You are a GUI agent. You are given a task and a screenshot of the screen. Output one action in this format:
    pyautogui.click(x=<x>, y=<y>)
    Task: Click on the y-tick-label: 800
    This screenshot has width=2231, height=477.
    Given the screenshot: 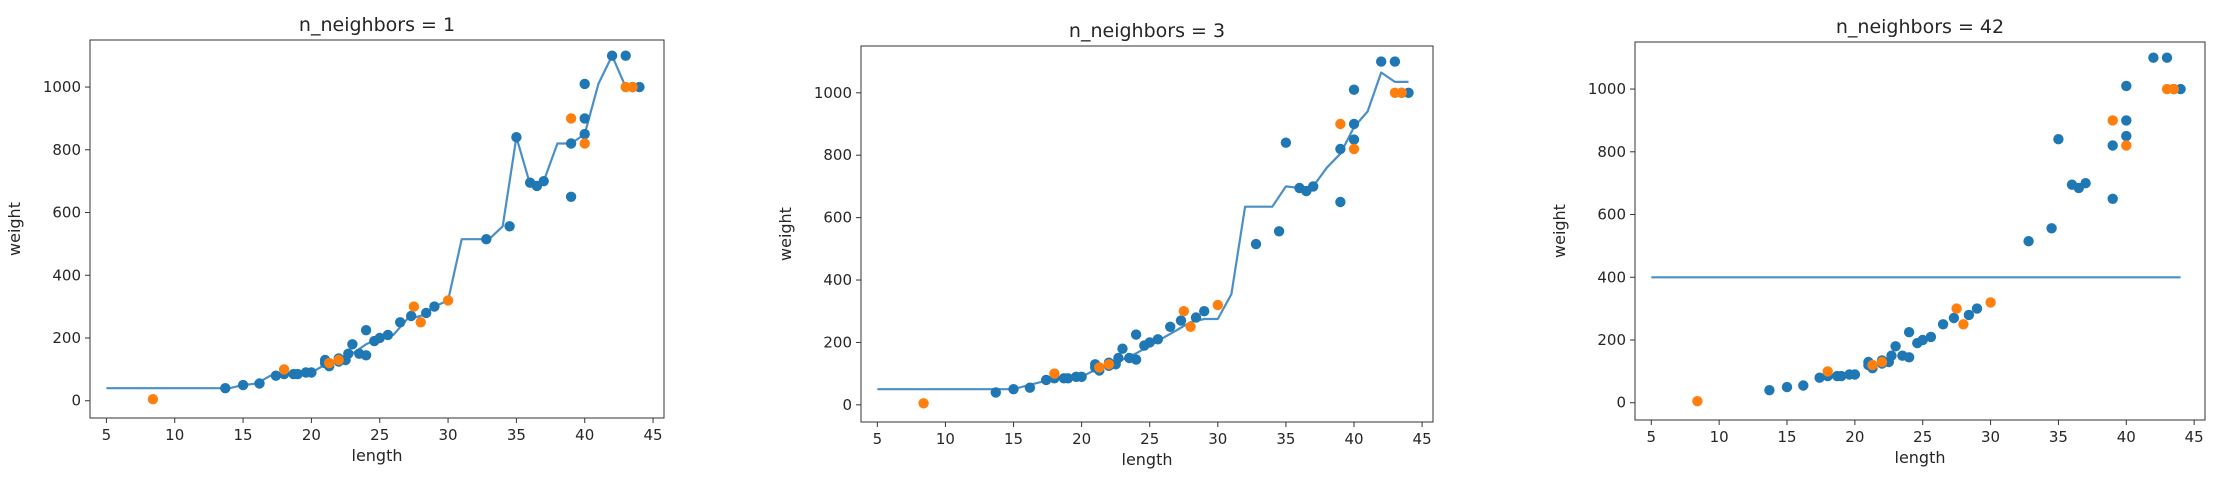 What is the action you would take?
    pyautogui.click(x=1611, y=152)
    